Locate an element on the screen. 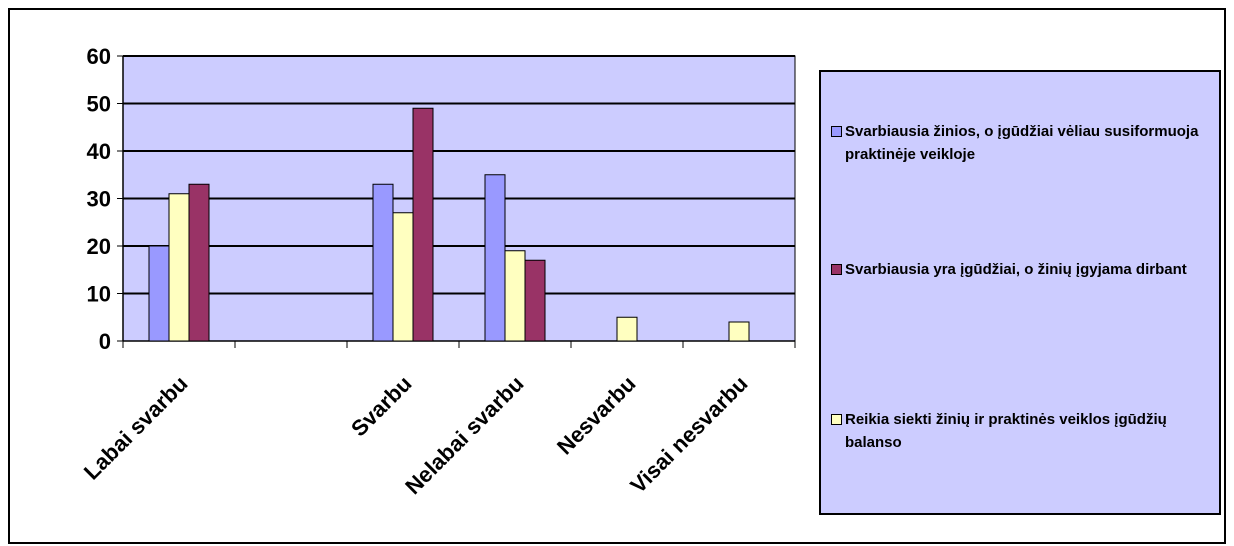 This screenshot has height=546, width=1234. x-tick-label: Labai svarbu is located at coordinates (136, 428).